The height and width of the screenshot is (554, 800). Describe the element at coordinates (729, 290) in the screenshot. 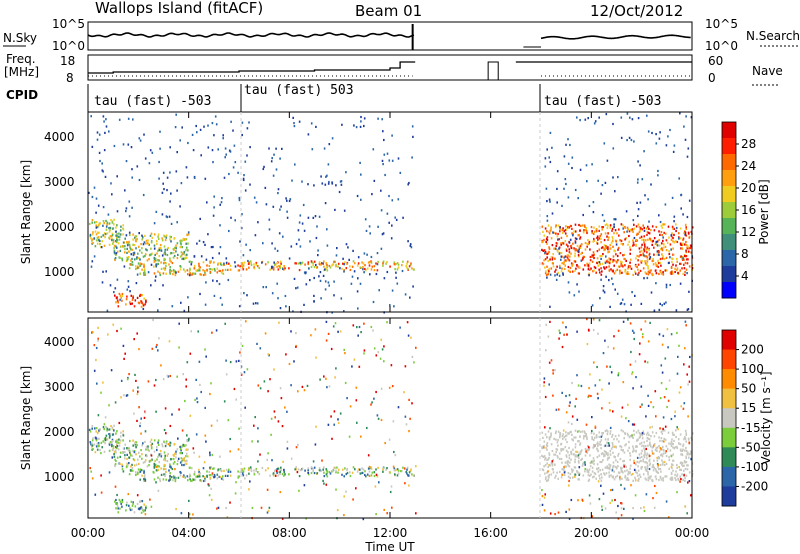

I see `power-colorbar-swatch` at that location.